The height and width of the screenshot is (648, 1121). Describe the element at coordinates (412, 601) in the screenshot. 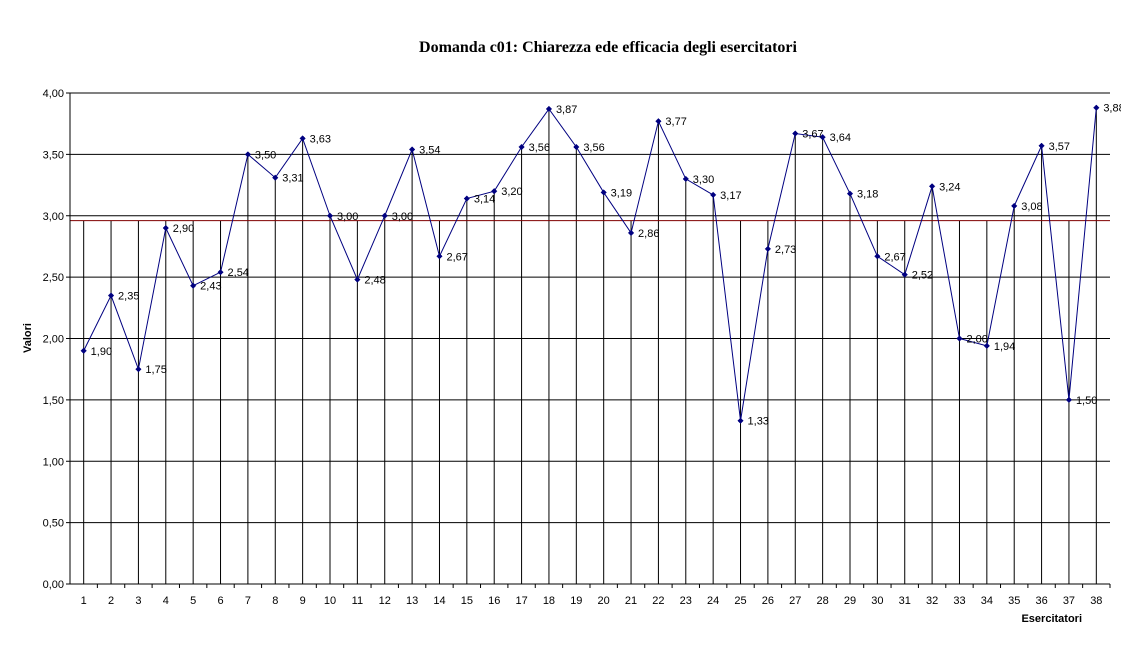

I see `x-tick-label: 13` at that location.